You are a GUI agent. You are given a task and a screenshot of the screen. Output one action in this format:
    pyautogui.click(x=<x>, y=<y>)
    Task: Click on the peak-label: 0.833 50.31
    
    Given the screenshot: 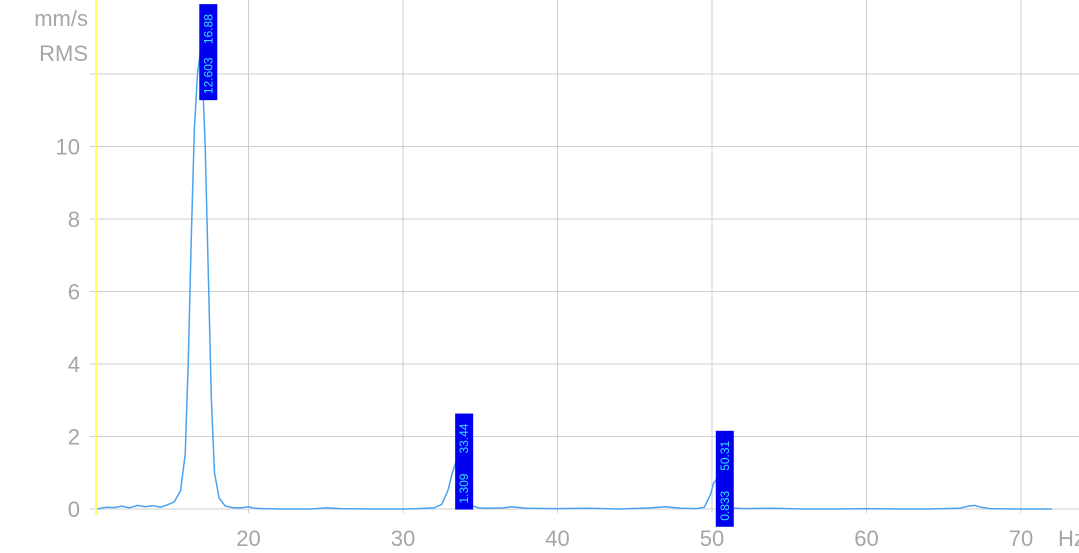 What is the action you would take?
    pyautogui.click(x=724, y=478)
    